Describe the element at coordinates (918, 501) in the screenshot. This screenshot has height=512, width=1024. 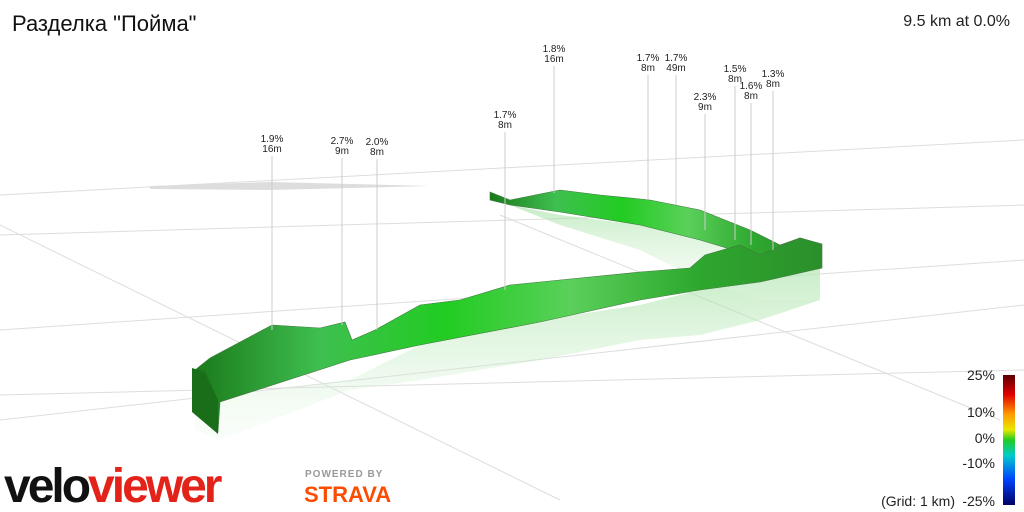
I see `grid-note: (Grid: 1 km)` at that location.